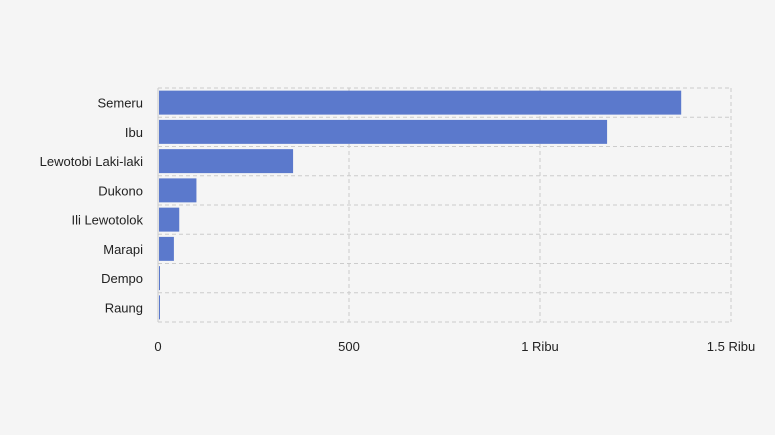 This screenshot has width=775, height=435. What do you see at coordinates (124, 307) in the screenshot?
I see `category-label: Raung` at bounding box center [124, 307].